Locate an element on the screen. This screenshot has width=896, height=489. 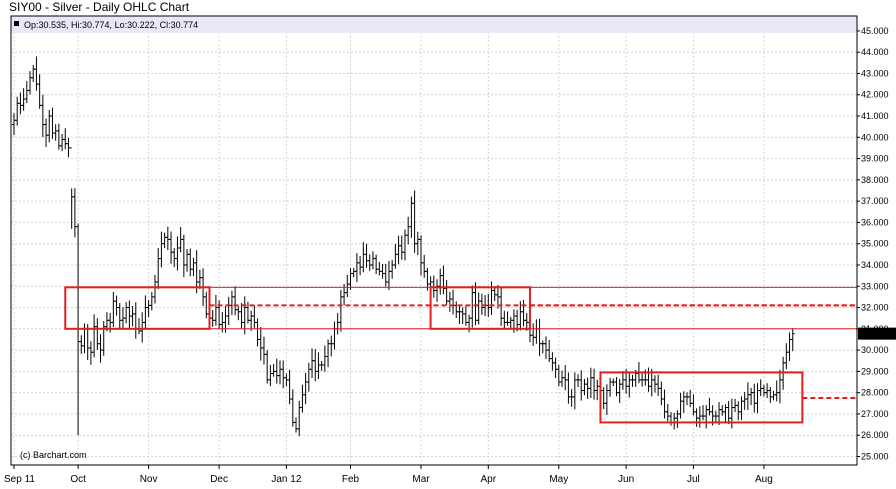
y-tick-label: 35.000 is located at coordinates (875, 244).